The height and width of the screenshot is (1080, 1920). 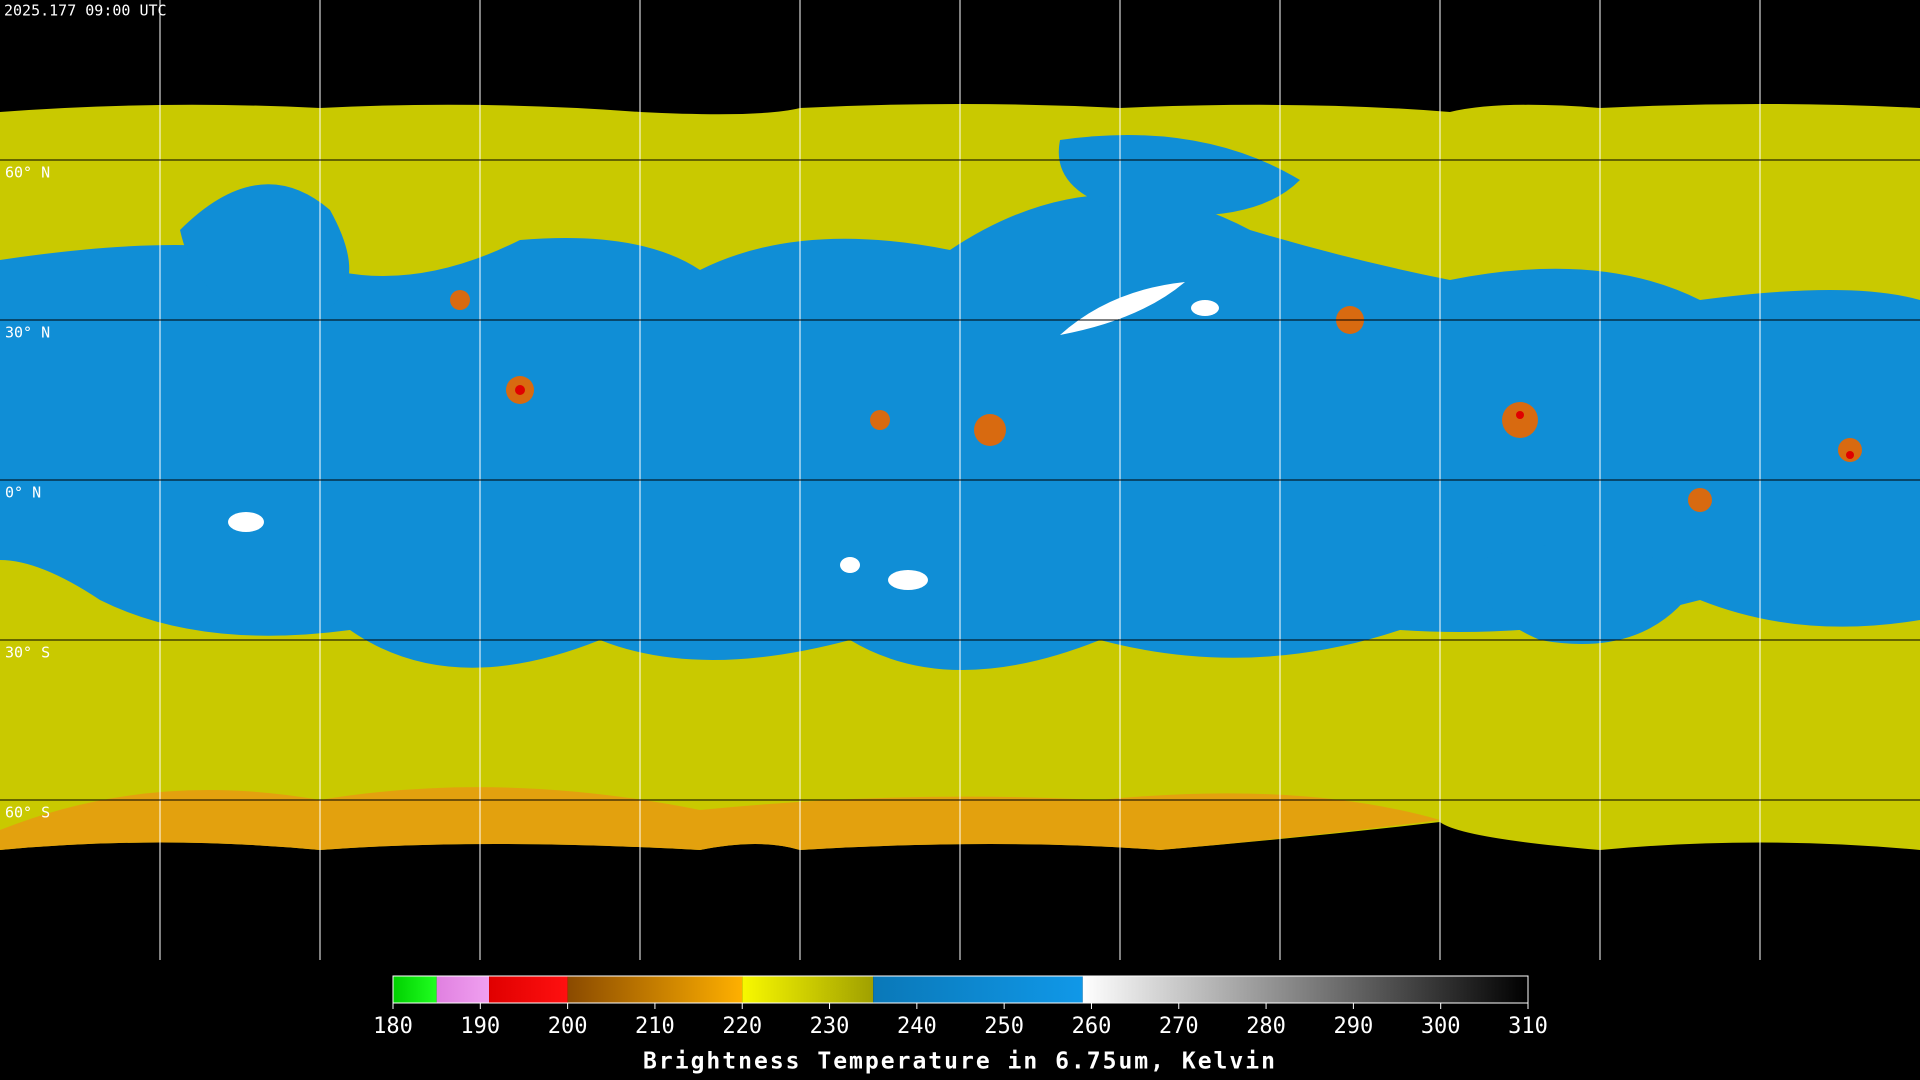 I want to click on colorbar-frame, so click(x=960, y=989).